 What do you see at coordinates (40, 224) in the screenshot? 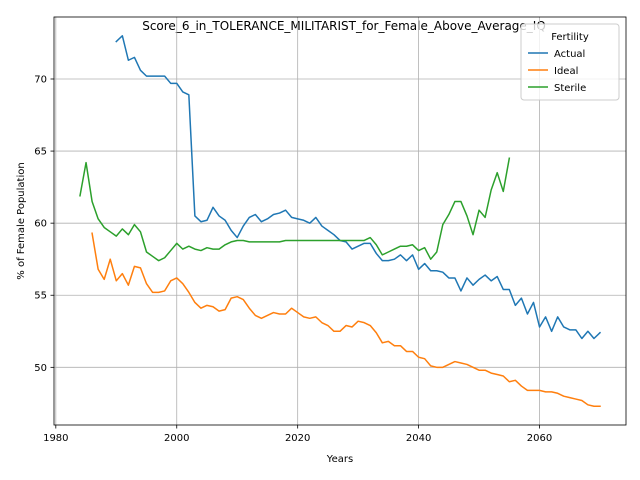
I see `y-tick-label: 60` at bounding box center [40, 224].